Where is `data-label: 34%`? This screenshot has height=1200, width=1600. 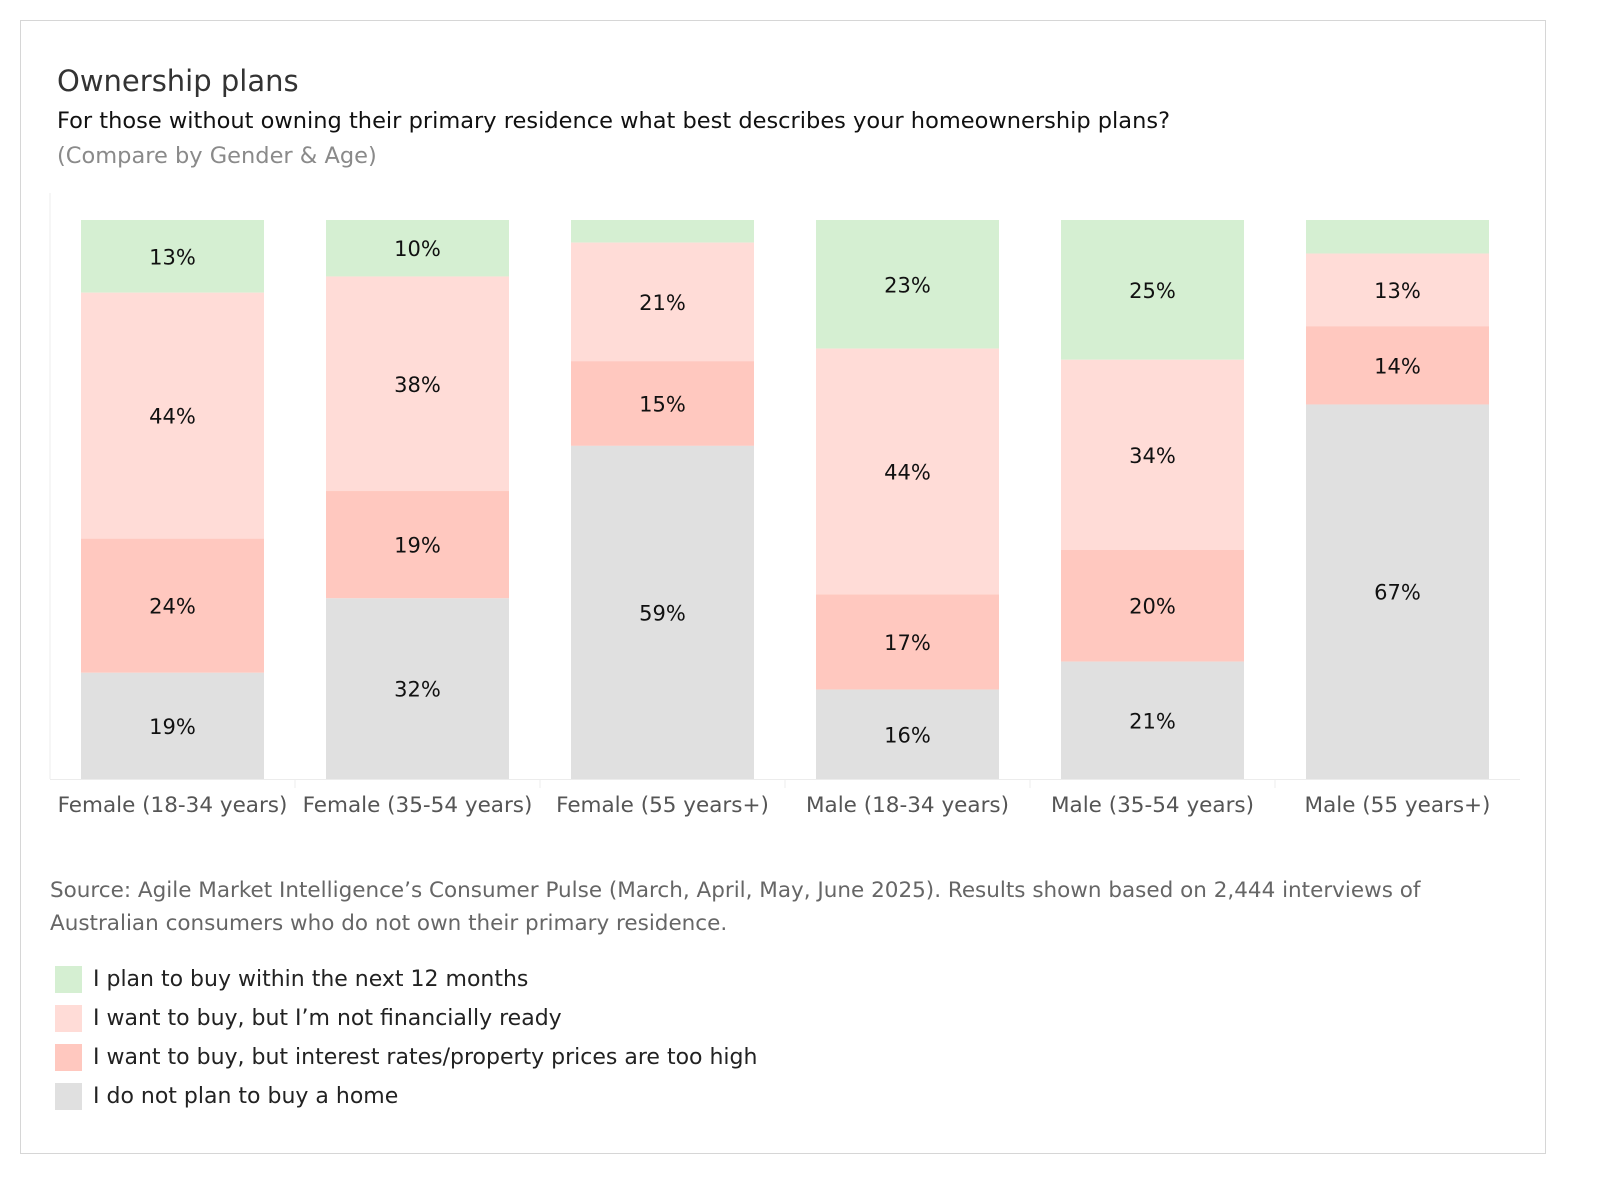
data-label: 34% is located at coordinates (1152, 456).